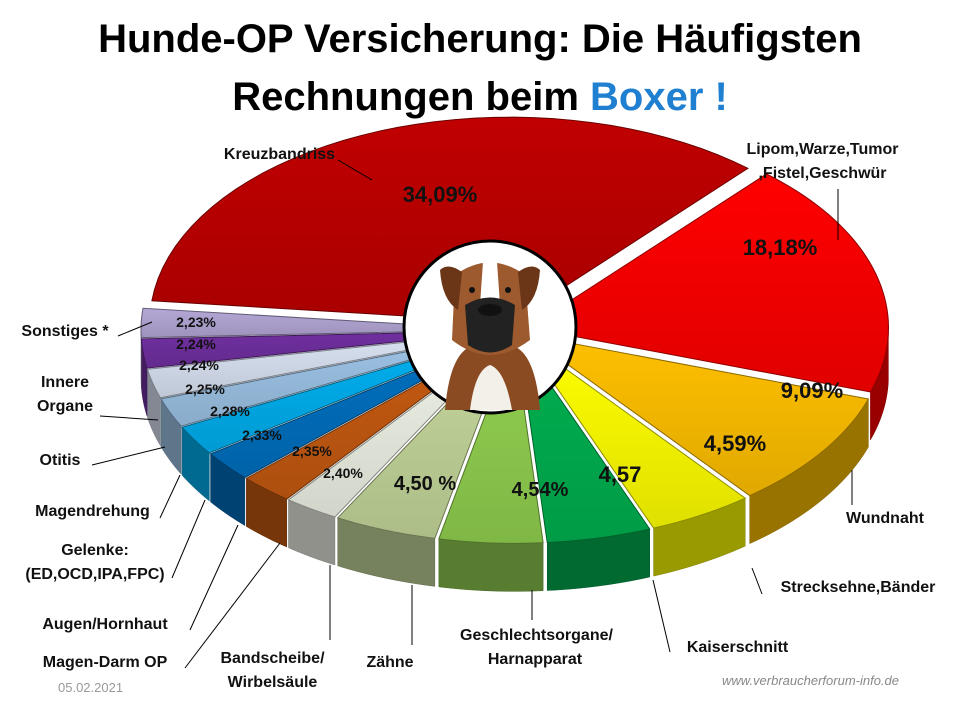 The width and height of the screenshot is (960, 720). What do you see at coordinates (312, 451) in the screenshot?
I see `value-label: 2,35%` at bounding box center [312, 451].